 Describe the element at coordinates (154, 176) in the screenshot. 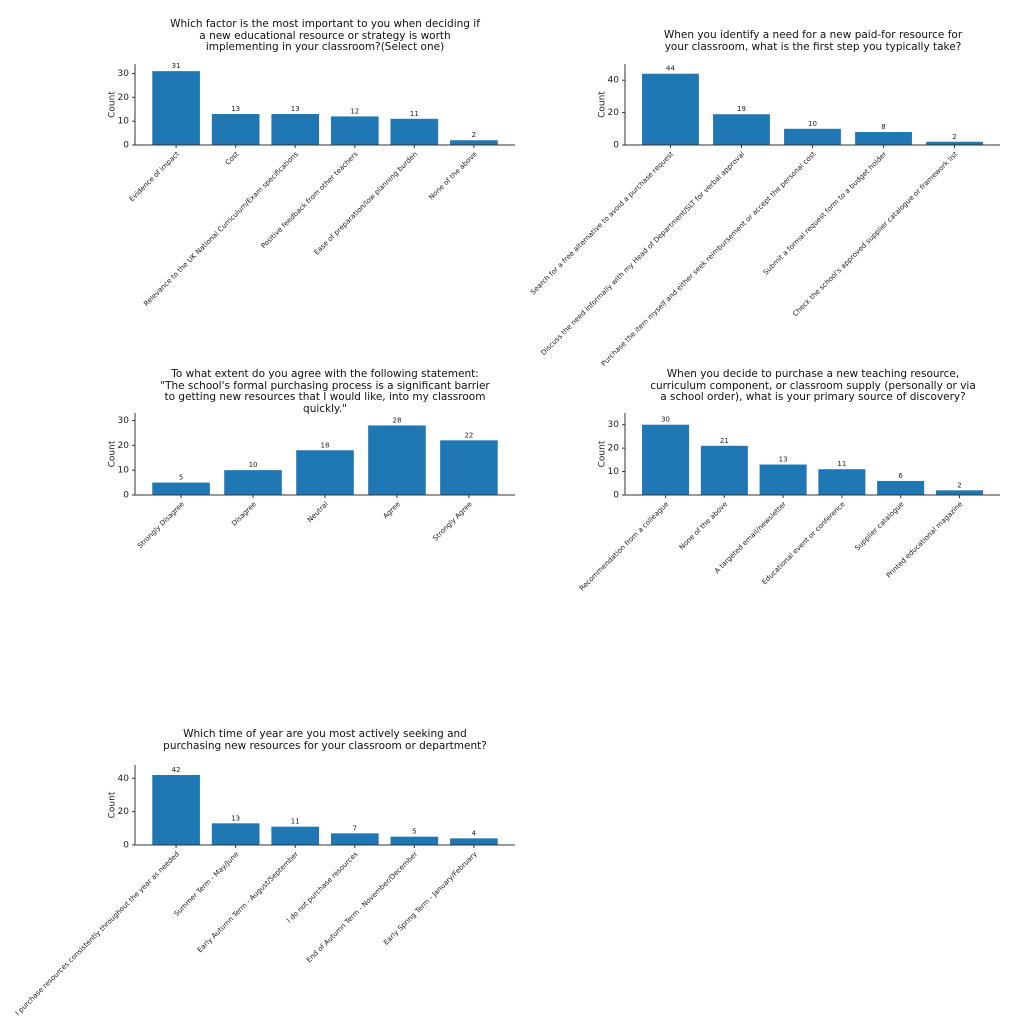

I see `x-tick-label: Evidence of impact` at that location.